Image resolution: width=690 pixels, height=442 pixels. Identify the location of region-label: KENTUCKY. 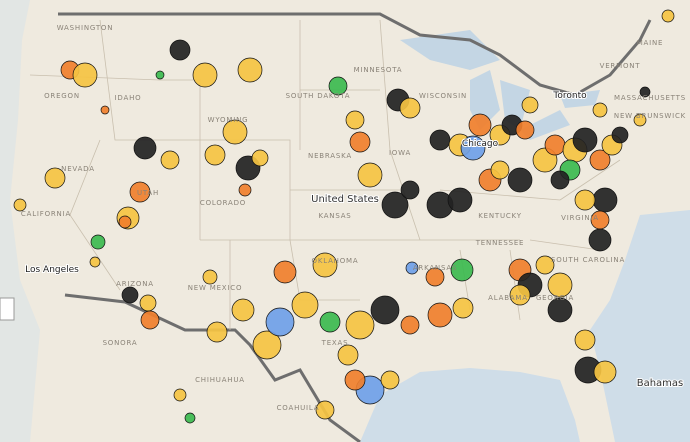
(500, 216).